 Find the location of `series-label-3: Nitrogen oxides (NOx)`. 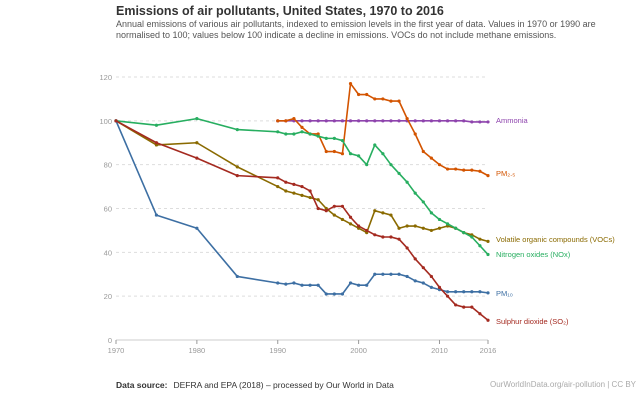

series-label-3: Nitrogen oxides (NOx) is located at coordinates (533, 254).